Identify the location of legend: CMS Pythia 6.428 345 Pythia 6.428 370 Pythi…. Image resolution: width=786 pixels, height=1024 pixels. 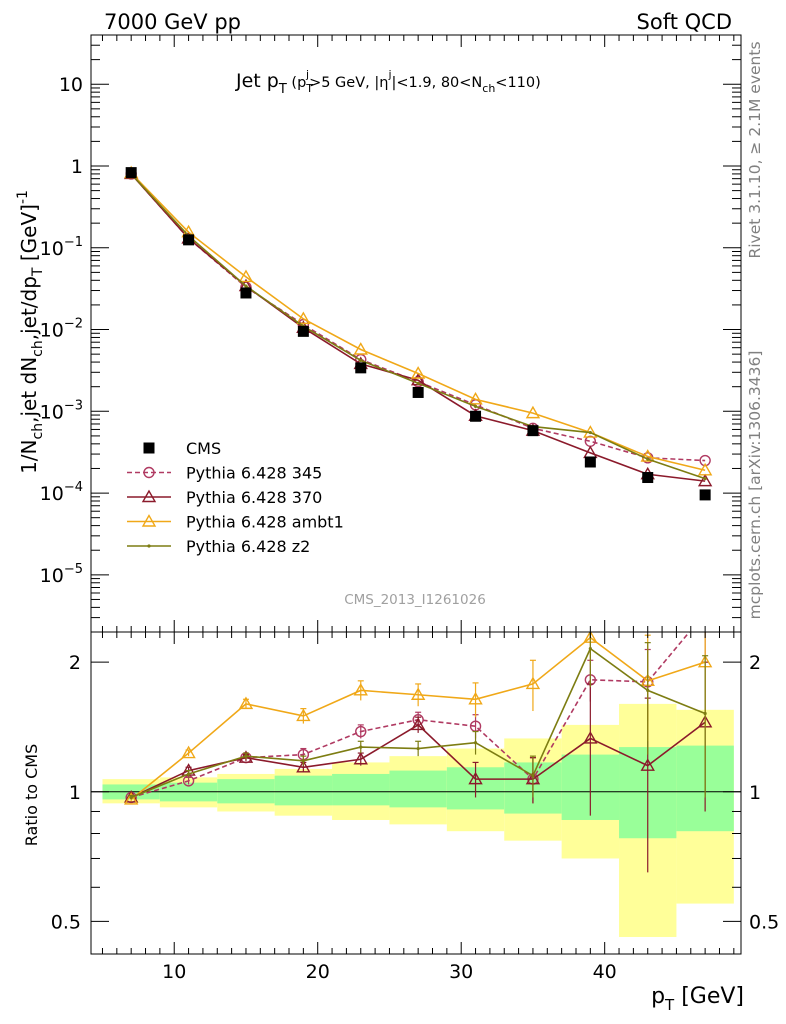
(235, 497).